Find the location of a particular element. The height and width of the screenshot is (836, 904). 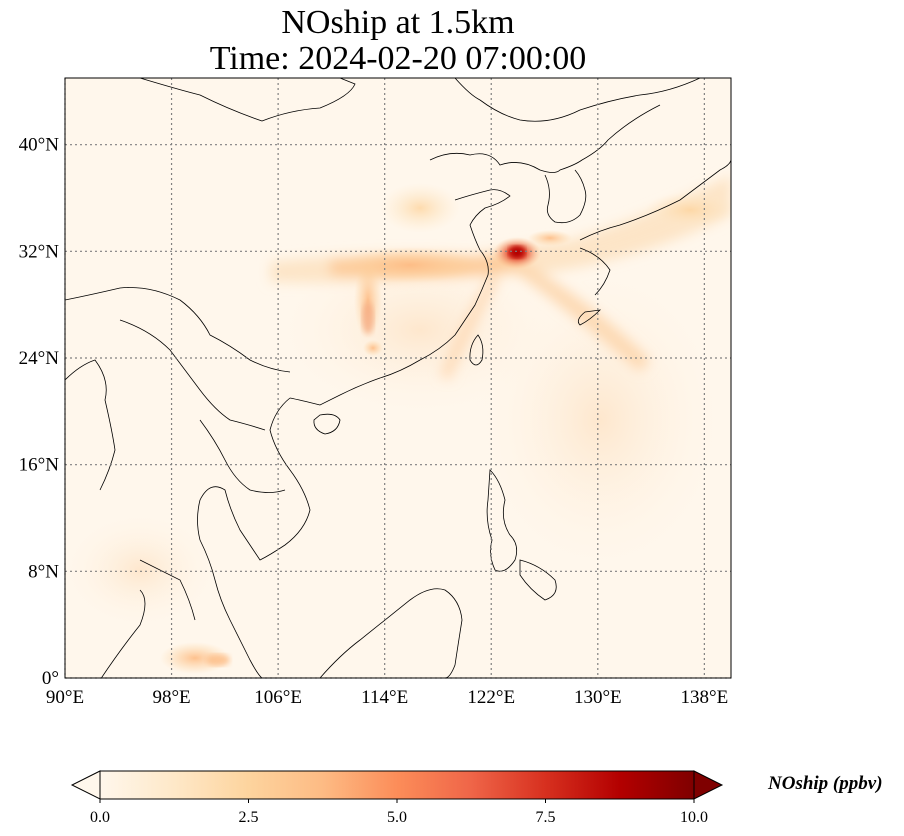

colorbar-tick-label: 0.0 is located at coordinates (100, 817).